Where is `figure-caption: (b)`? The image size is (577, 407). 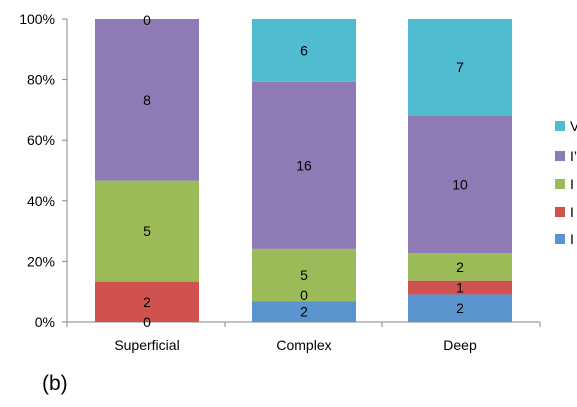 figure-caption: (b) is located at coordinates (55, 383).